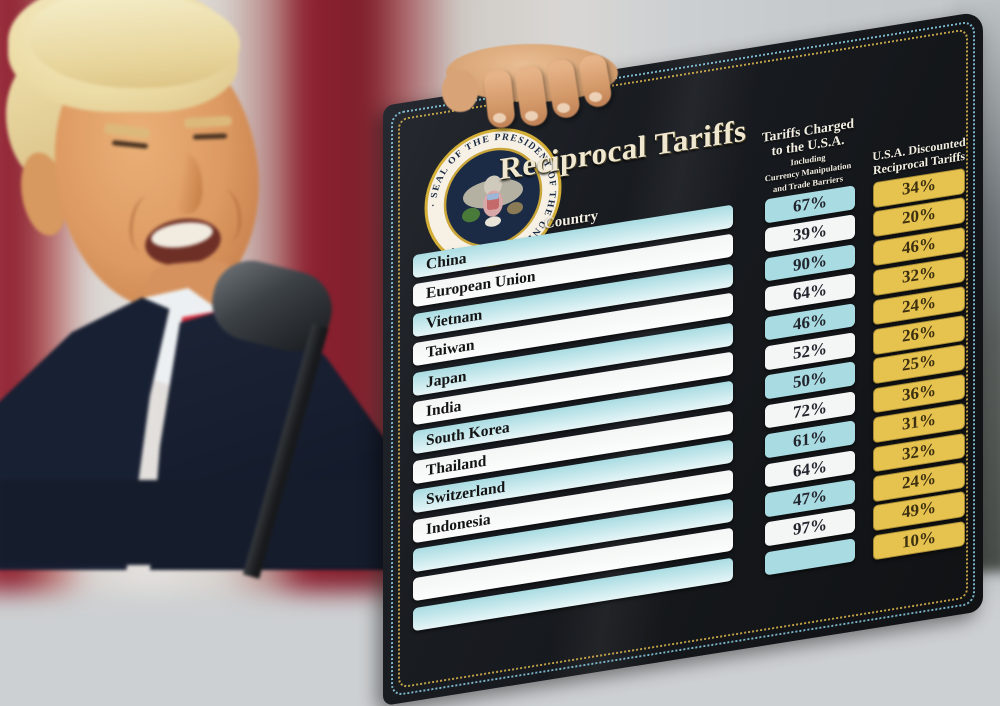  What do you see at coordinates (200, 522) in the screenshot?
I see `suit-jacket` at bounding box center [200, 522].